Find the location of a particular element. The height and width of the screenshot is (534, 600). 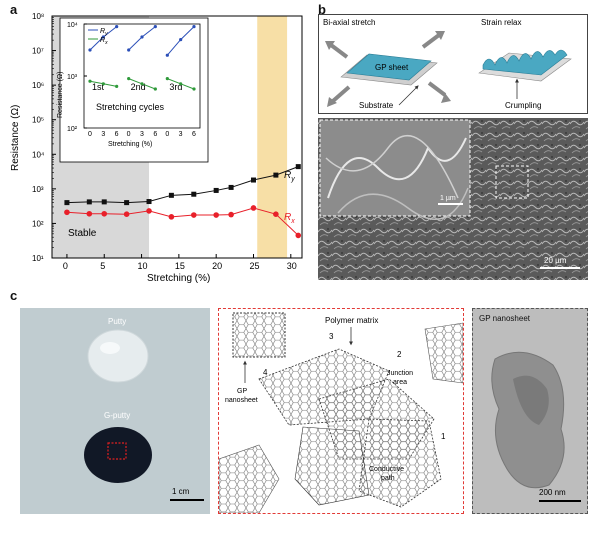

substrate-label: Substrate is located at coordinates (376, 105).